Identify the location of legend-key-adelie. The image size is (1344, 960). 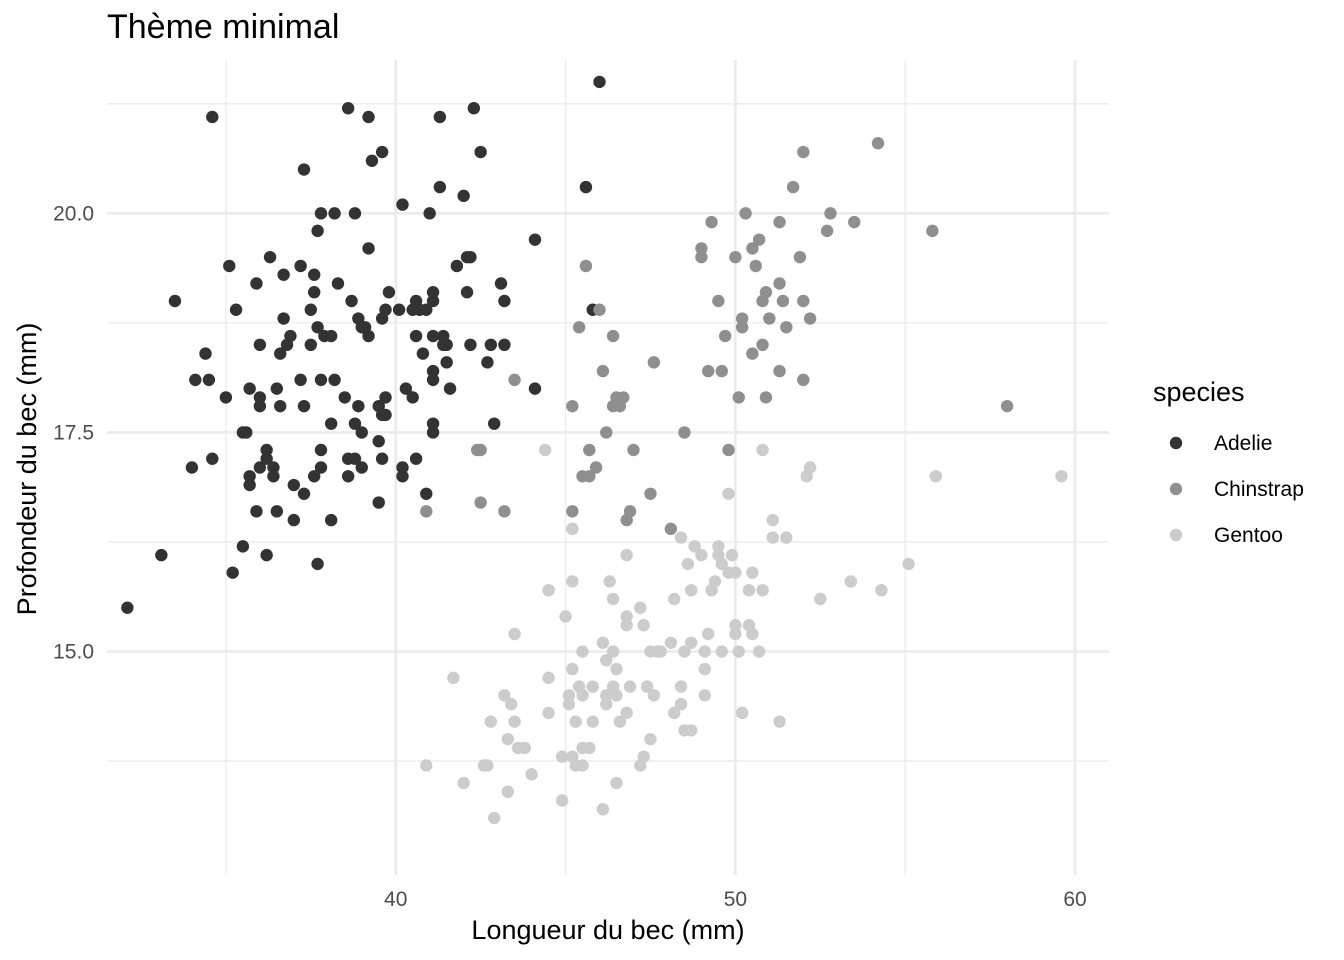
(1176, 443).